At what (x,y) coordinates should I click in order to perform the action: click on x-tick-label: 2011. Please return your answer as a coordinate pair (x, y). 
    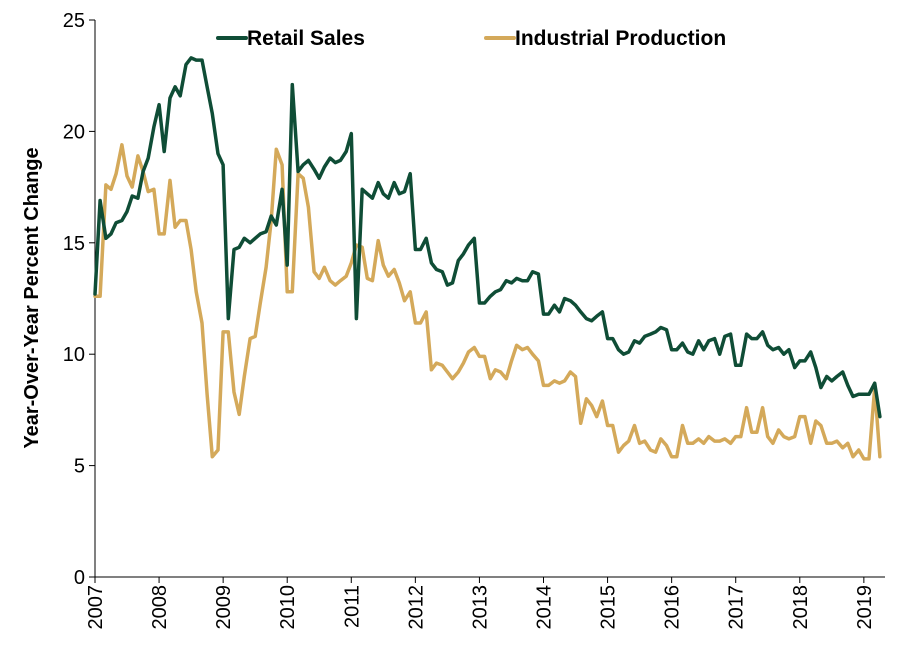
    Looking at the image, I should click on (352, 606).